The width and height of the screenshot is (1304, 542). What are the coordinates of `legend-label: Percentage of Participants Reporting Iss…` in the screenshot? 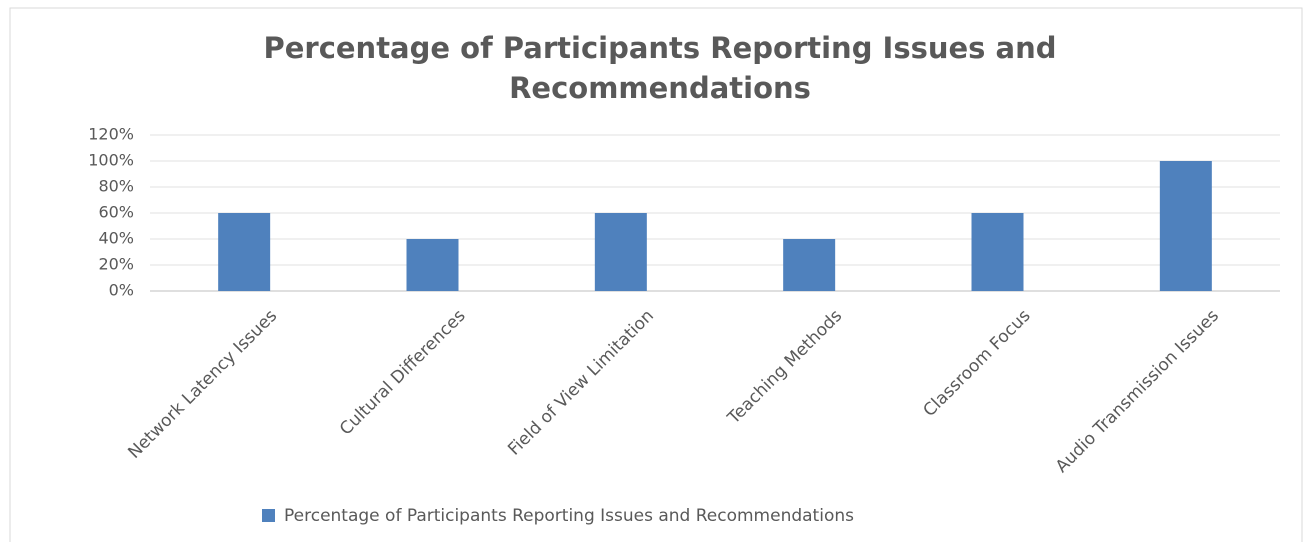 It's located at (569, 516).